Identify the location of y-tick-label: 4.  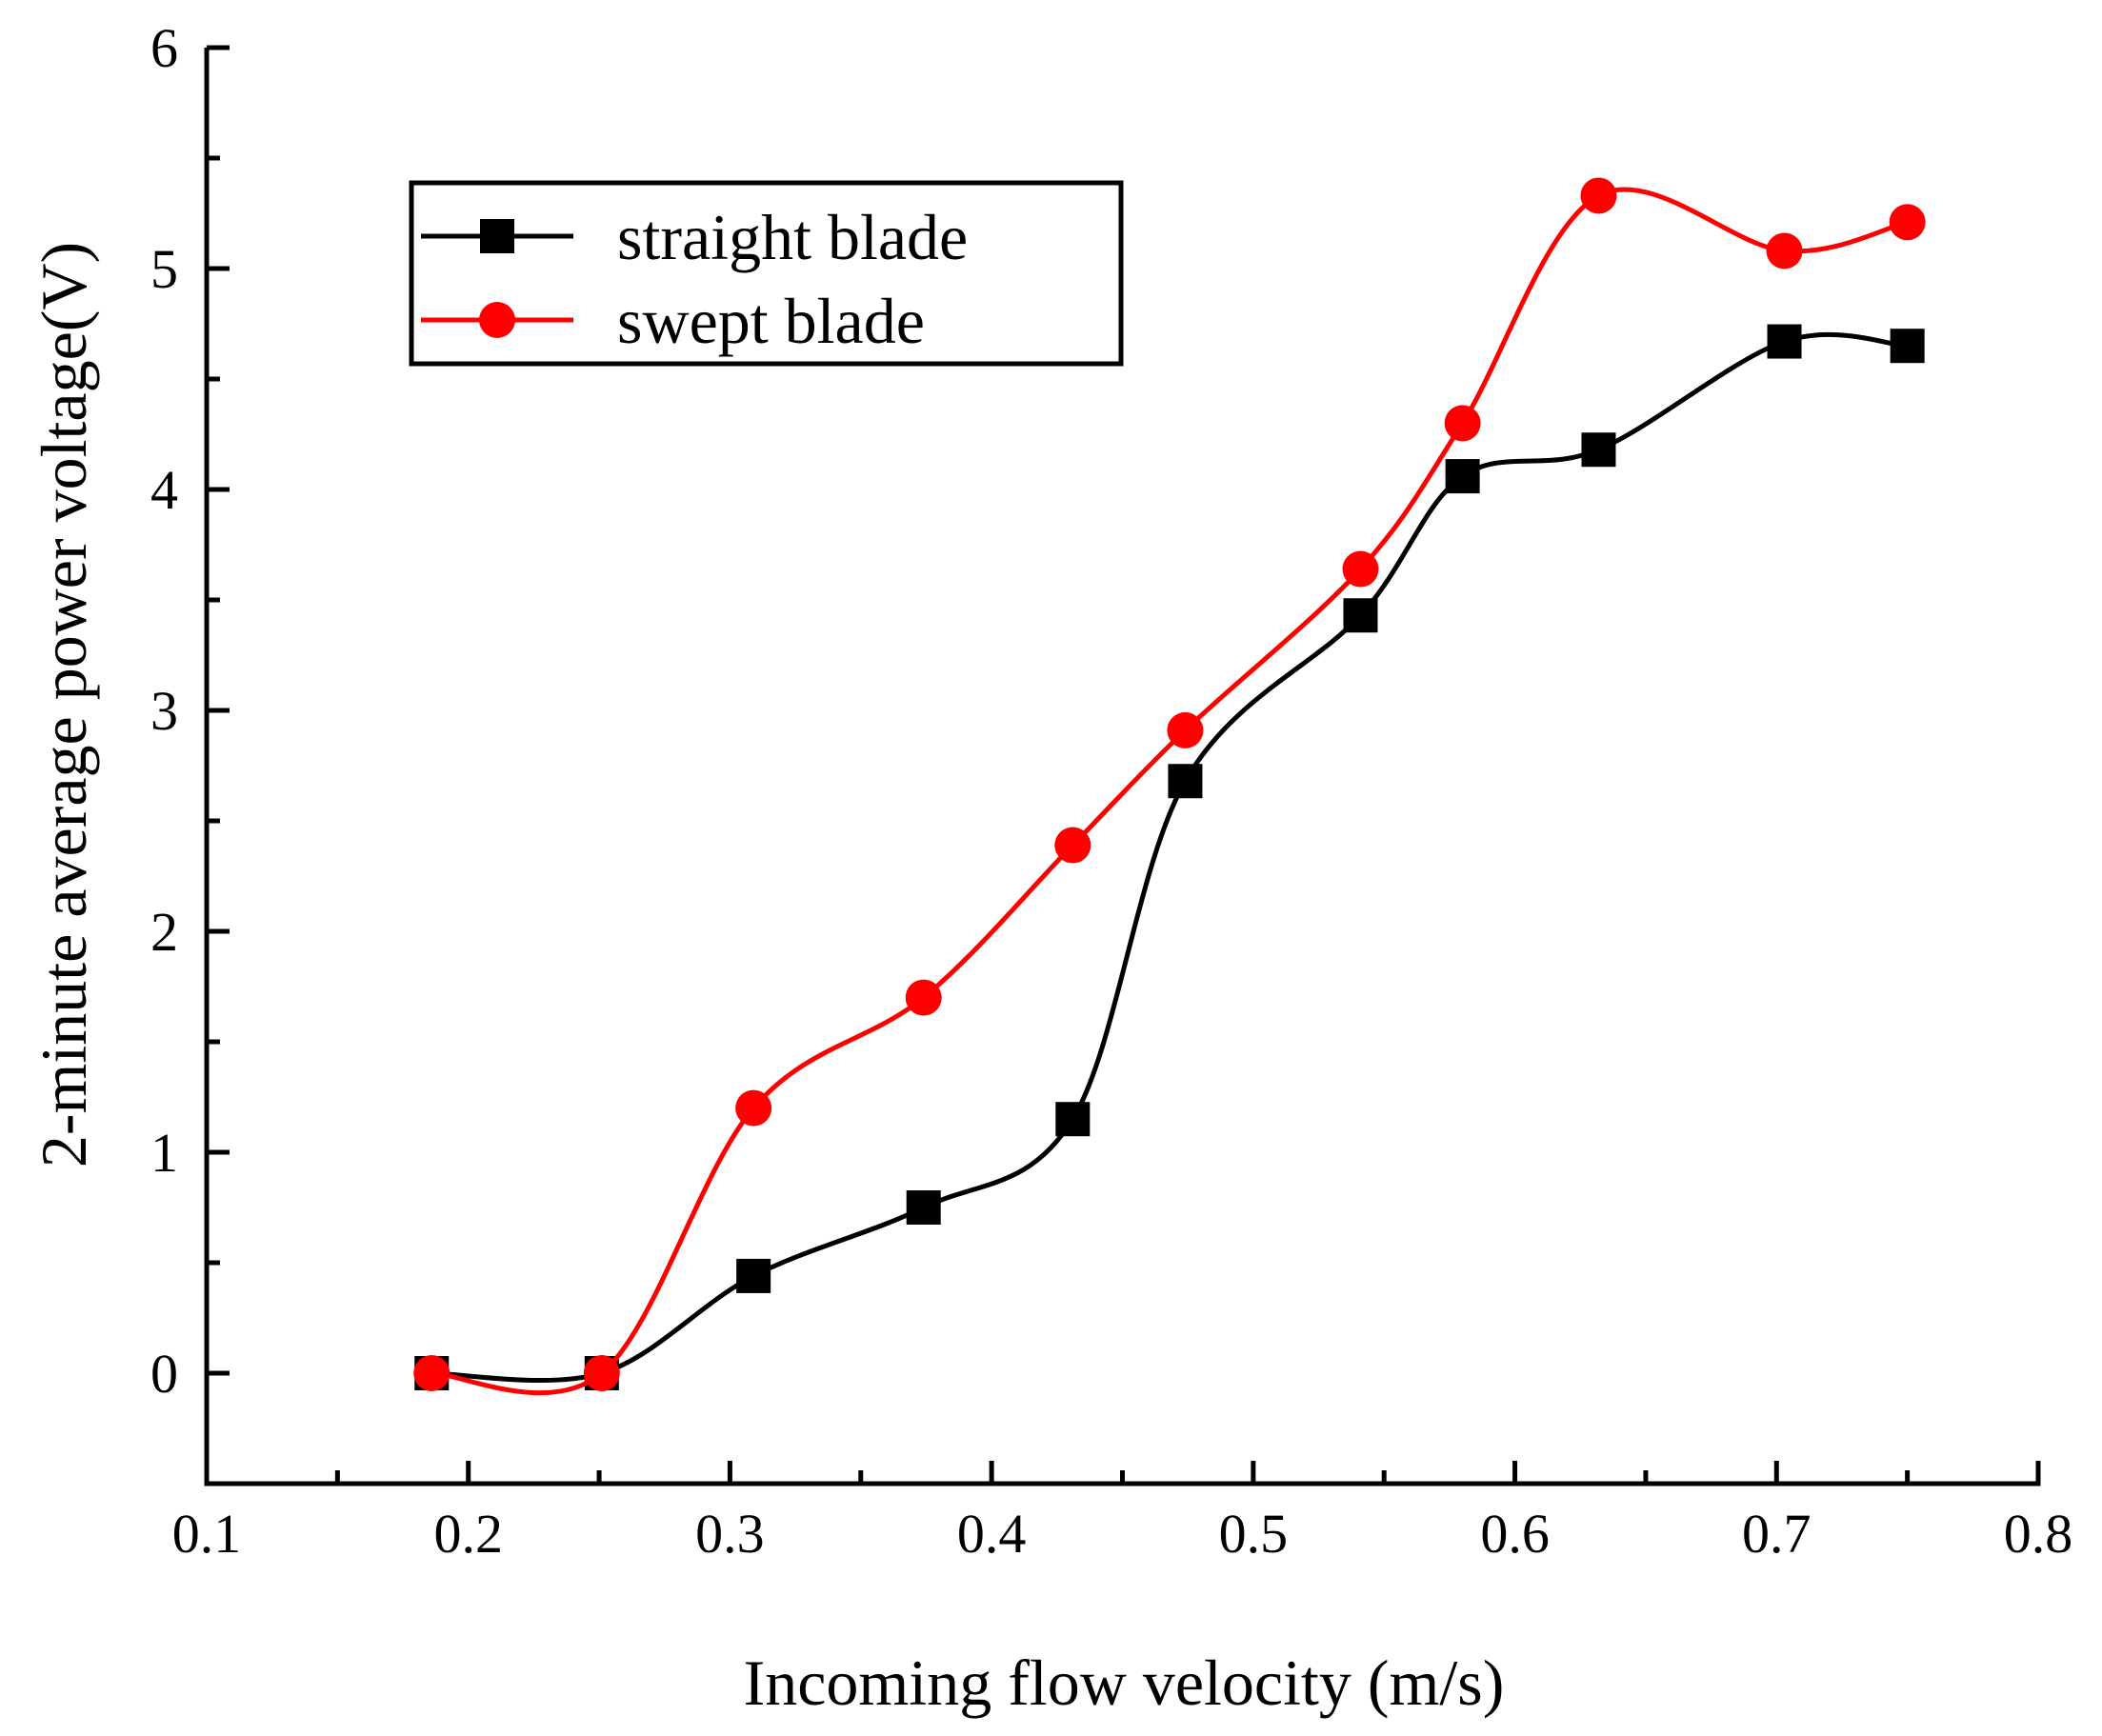
(164, 490).